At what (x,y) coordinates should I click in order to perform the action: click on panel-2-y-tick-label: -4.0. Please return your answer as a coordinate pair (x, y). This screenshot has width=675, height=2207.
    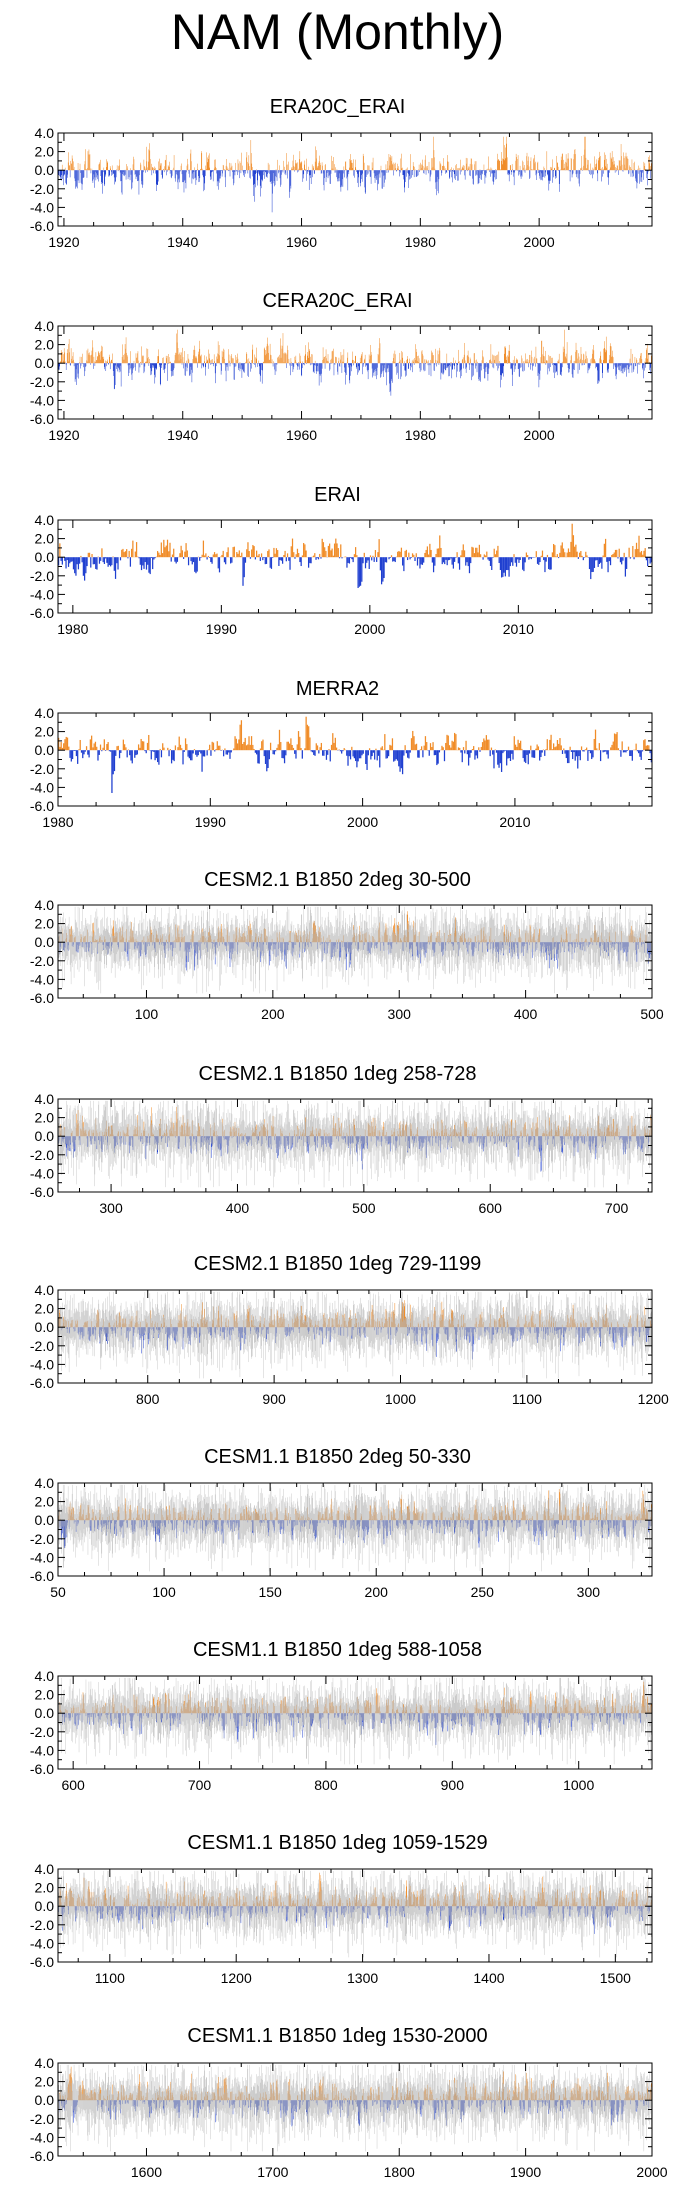
    Looking at the image, I should click on (42, 400).